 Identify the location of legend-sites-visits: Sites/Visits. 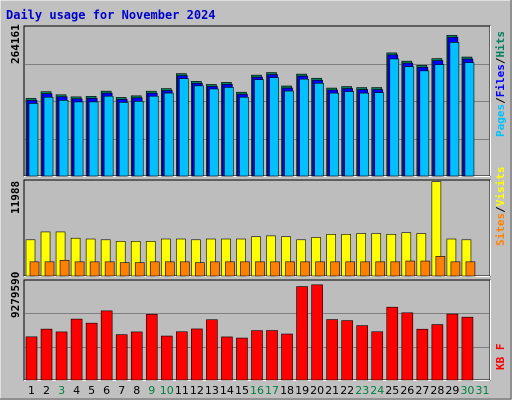
(500, 207).